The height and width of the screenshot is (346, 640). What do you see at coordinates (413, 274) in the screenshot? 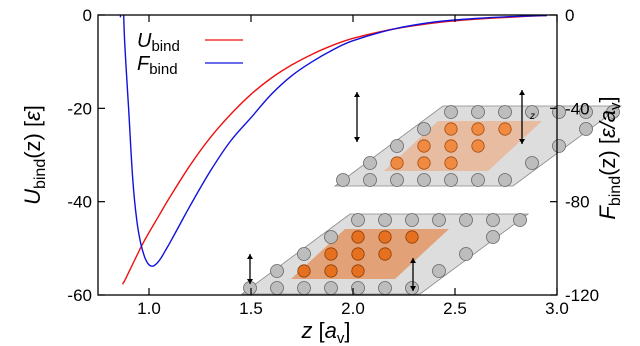
I see `inset-distance-arrow-center` at bounding box center [413, 274].